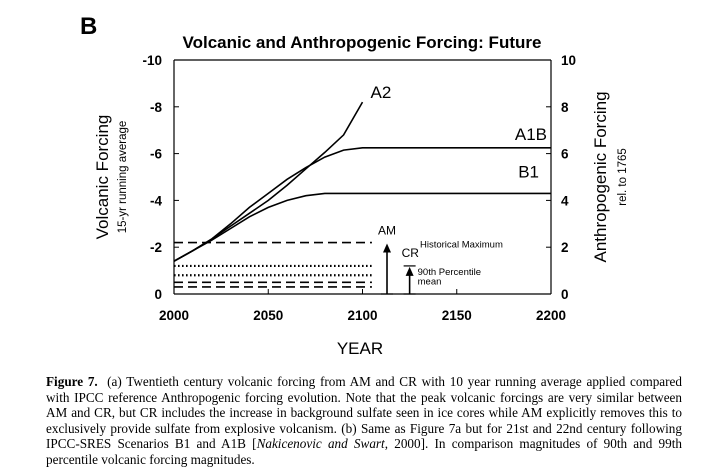 The height and width of the screenshot is (472, 728). What do you see at coordinates (568, 60) in the screenshot?
I see `right-tick-label: 10` at bounding box center [568, 60].